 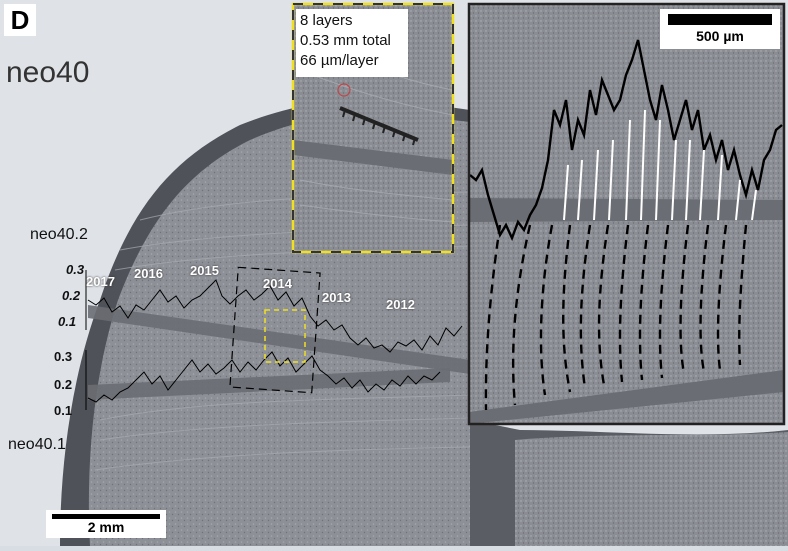 What do you see at coordinates (339, 60) in the screenshot?
I see `per-layer-thickness: 66 µm/layer` at bounding box center [339, 60].